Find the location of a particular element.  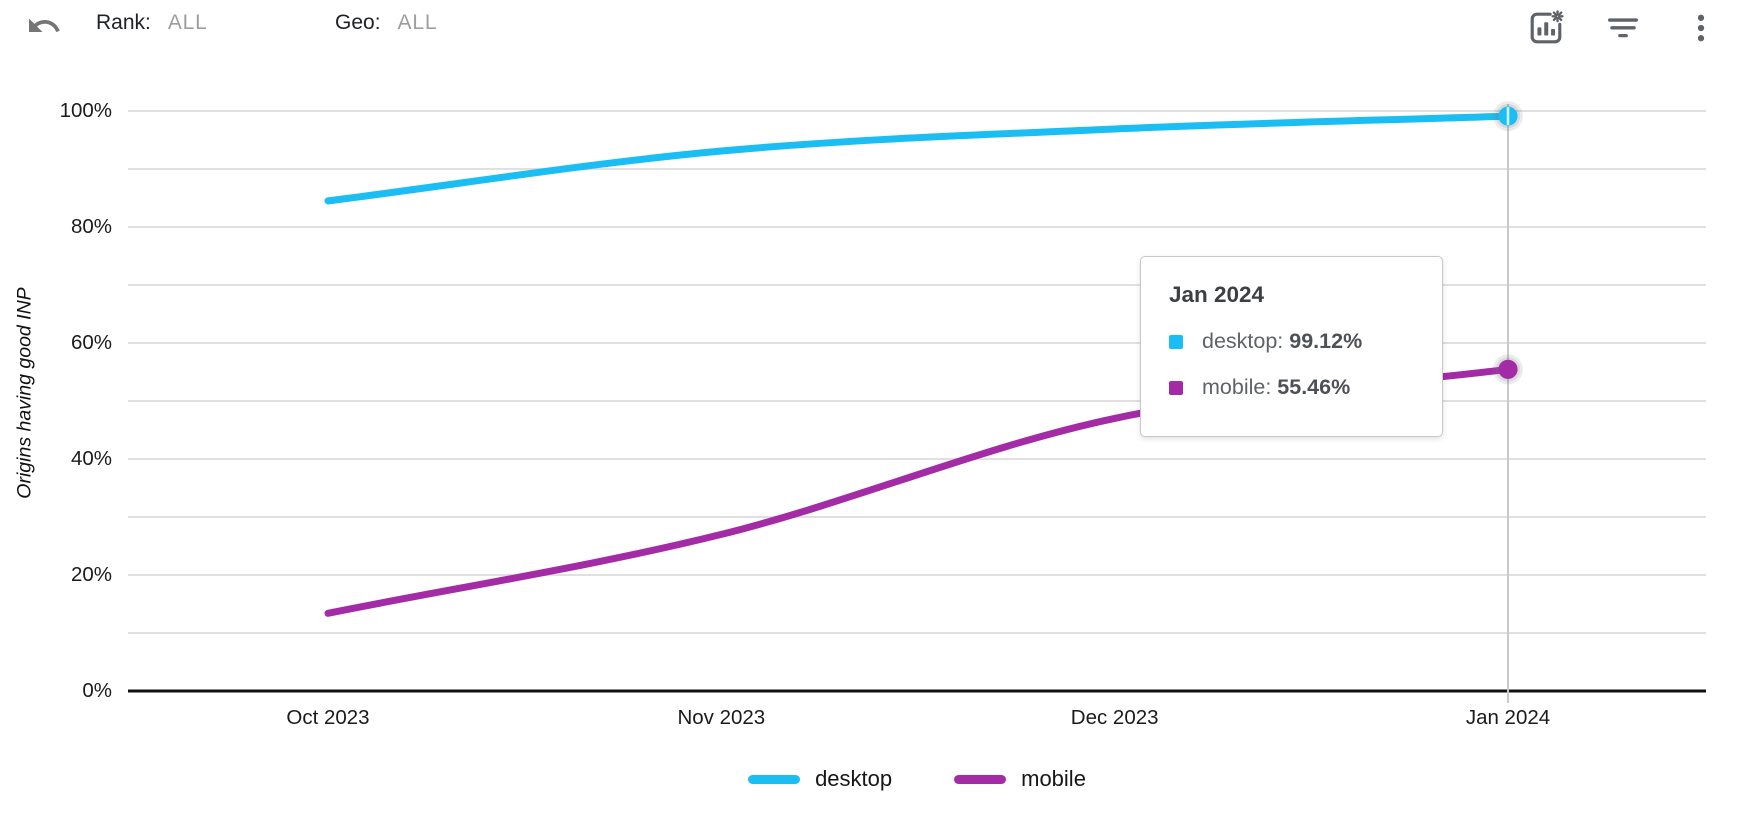

x-tick-label: Dec 2023 is located at coordinates (1114, 717).